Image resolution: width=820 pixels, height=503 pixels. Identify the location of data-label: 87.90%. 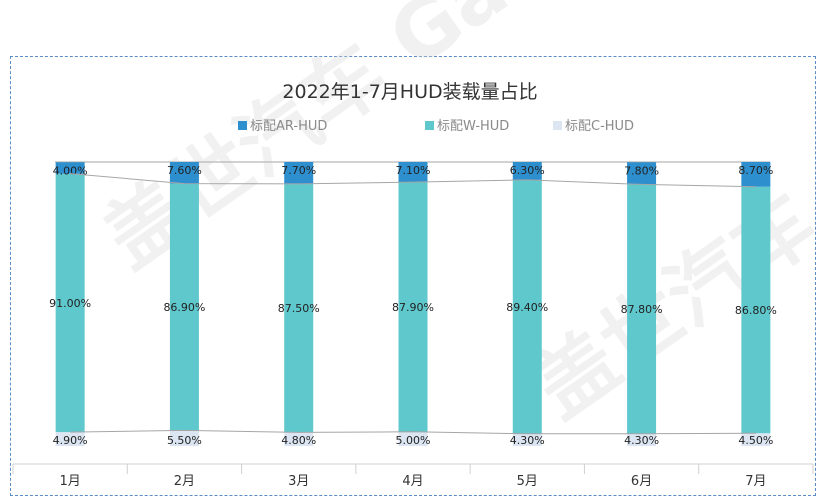
(413, 307).